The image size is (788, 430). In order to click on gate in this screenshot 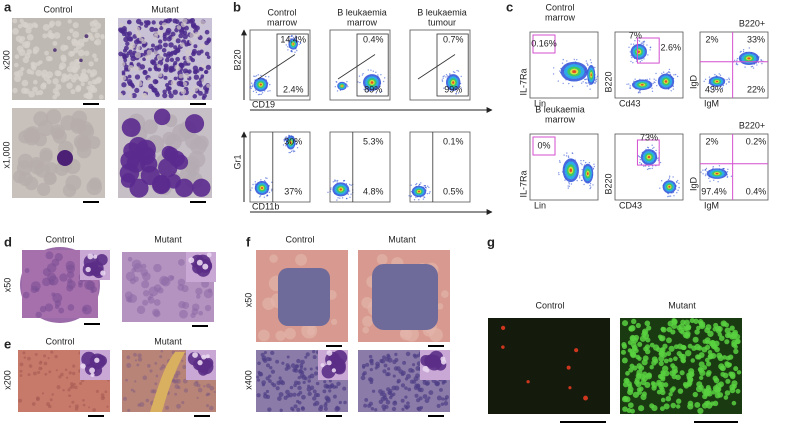, I will do `click(452, 65)`.